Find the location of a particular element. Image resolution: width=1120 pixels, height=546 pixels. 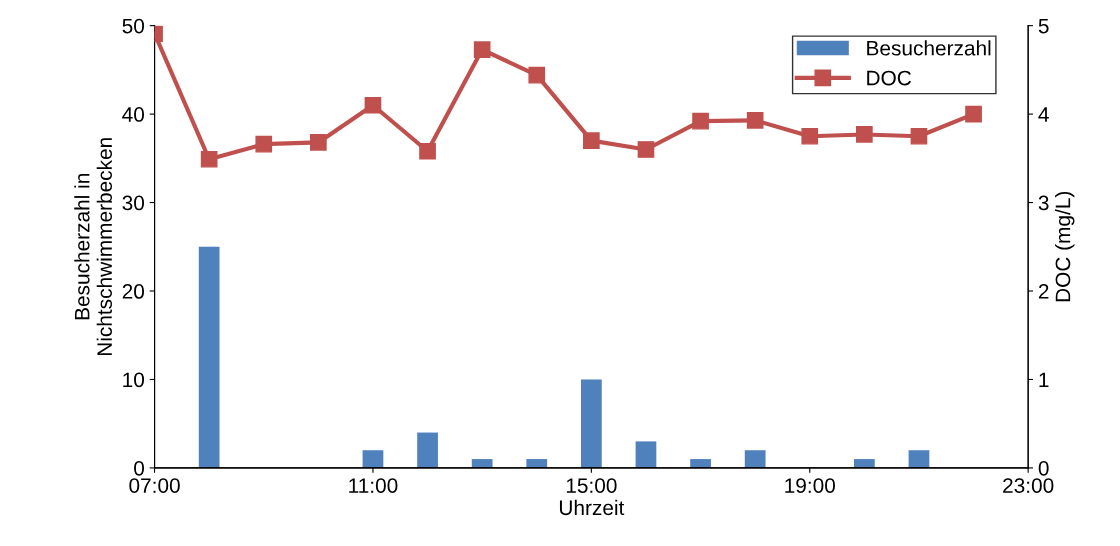

legend-label: DOC is located at coordinates (889, 78).